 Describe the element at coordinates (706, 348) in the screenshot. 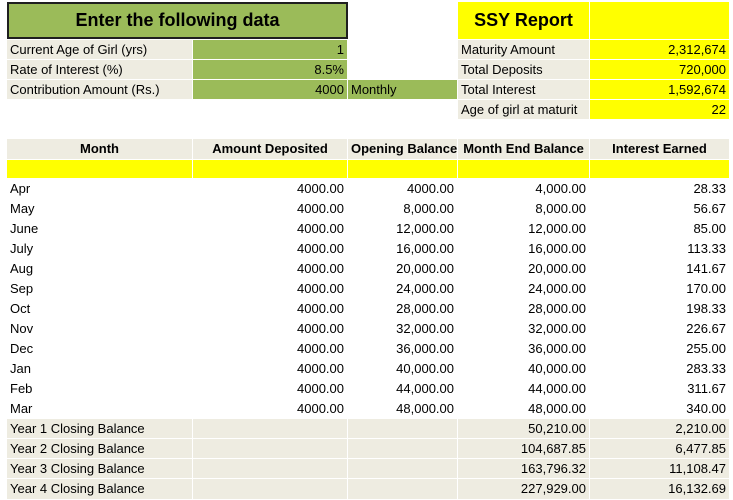

I see `interest-earned-cell: 255.00` at that location.